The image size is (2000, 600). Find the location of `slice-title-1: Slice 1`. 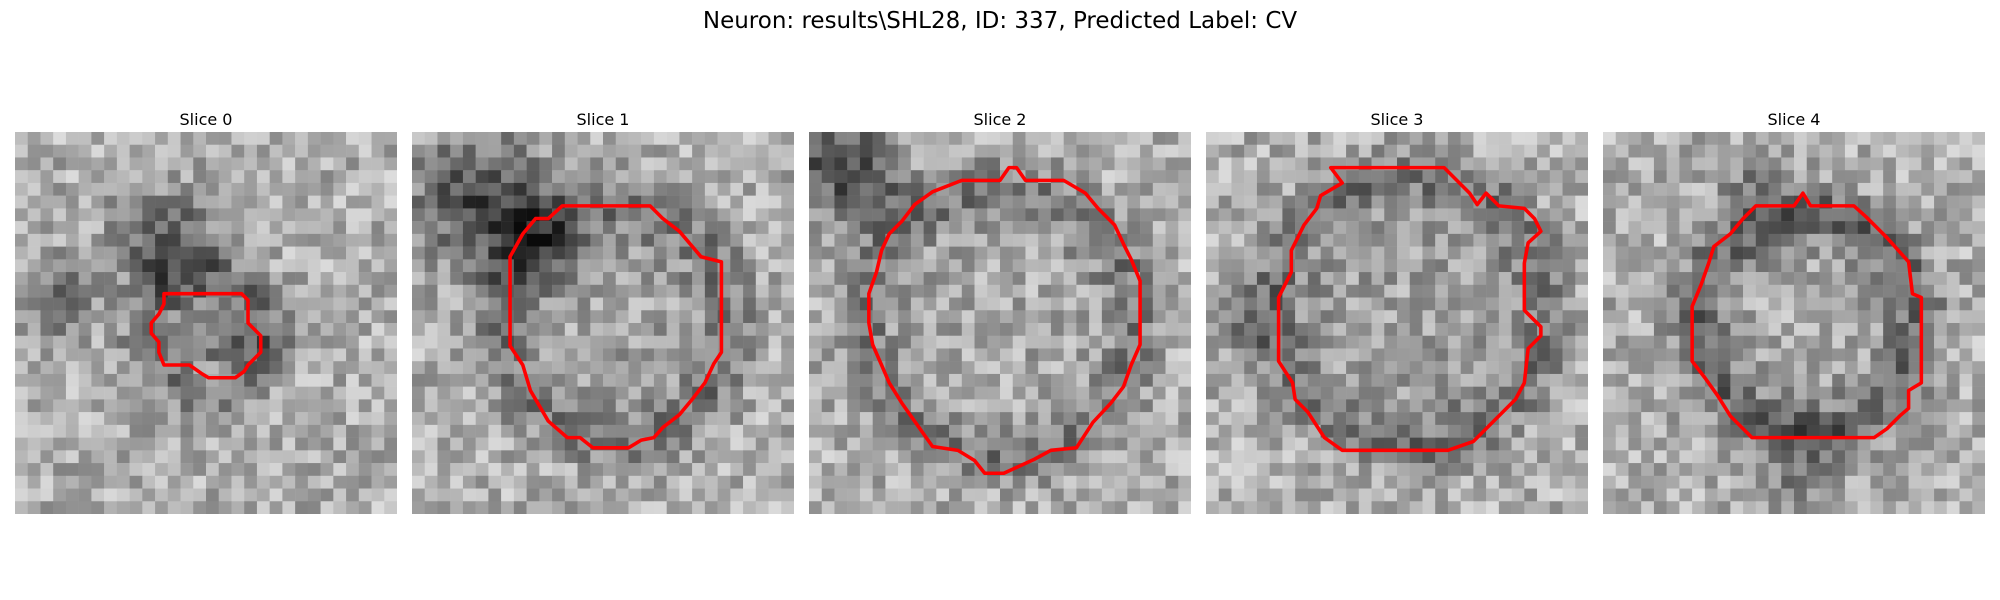

slice-title-1: Slice 1 is located at coordinates (603, 119).